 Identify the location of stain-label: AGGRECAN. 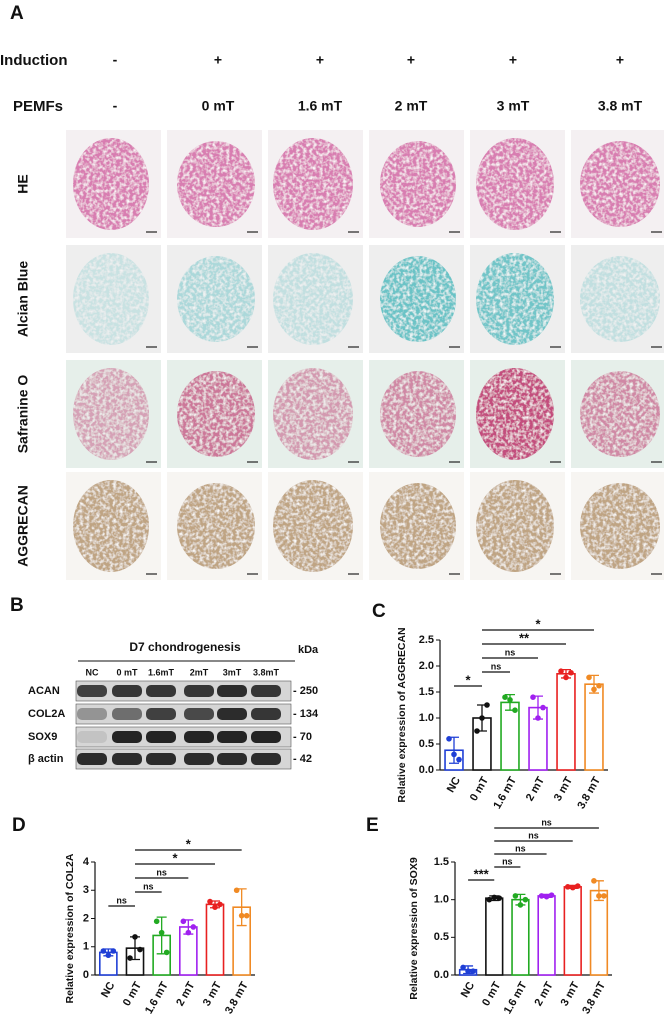
(23, 526).